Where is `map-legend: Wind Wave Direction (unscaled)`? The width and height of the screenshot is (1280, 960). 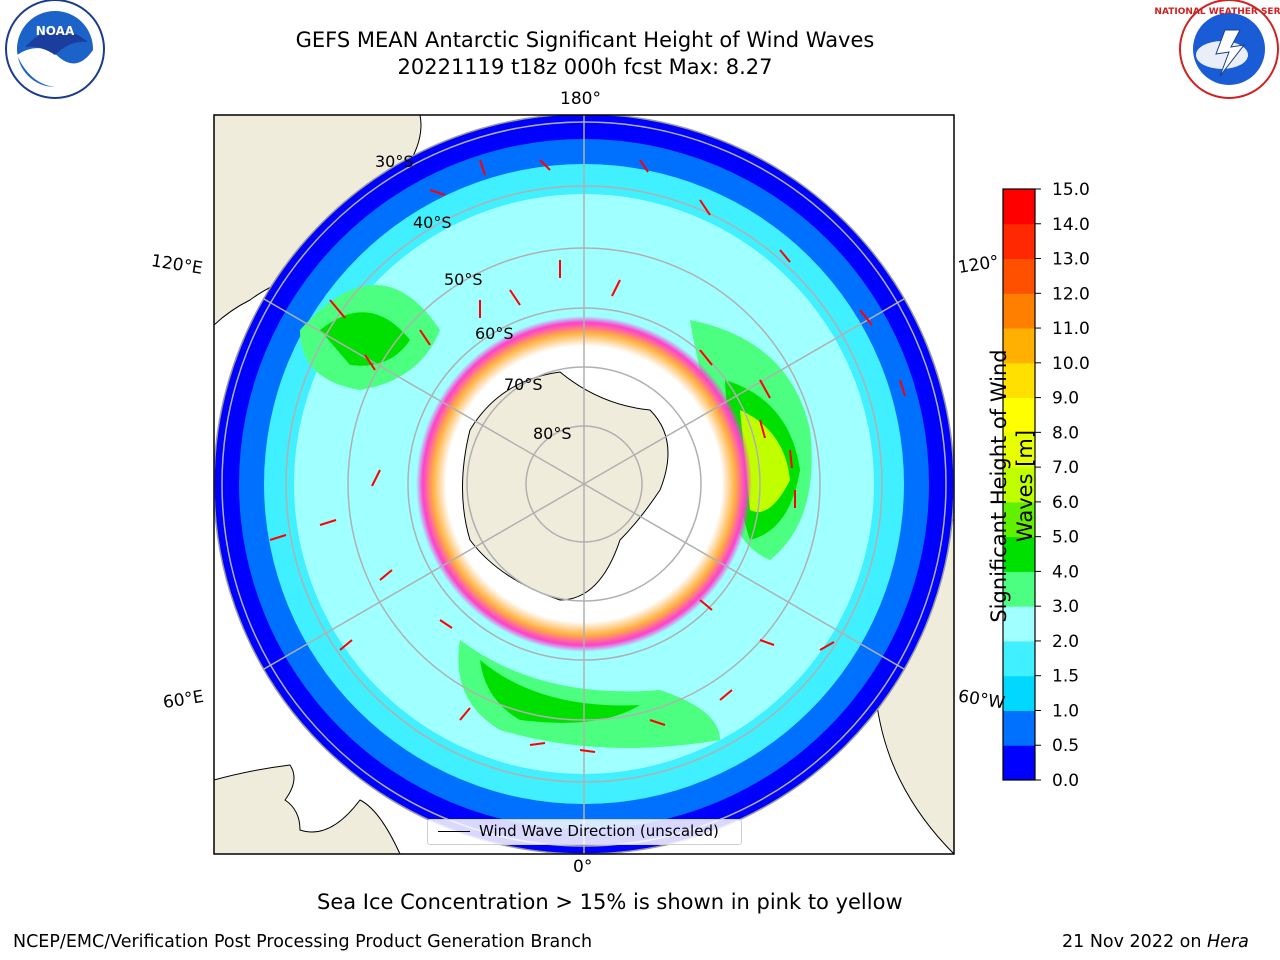 map-legend: Wind Wave Direction (unscaled) is located at coordinates (584, 832).